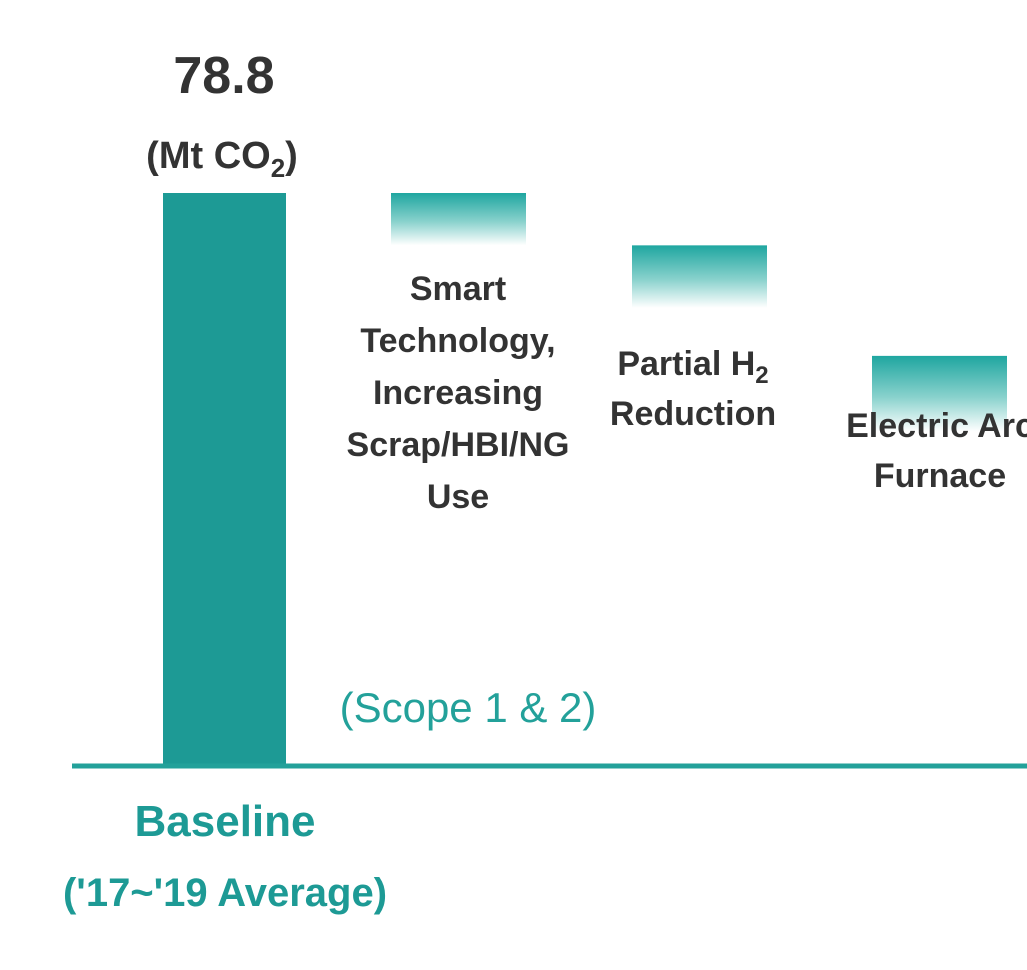  I want to click on unit-text: Mt CO, so click(215, 156).